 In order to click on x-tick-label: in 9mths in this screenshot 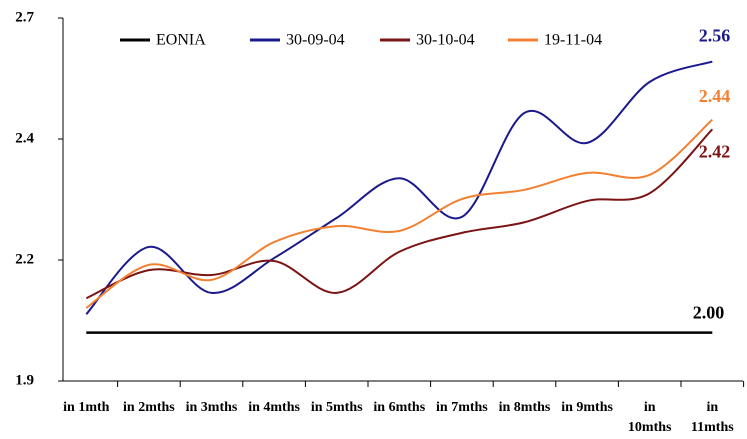, I will do `click(587, 407)`.